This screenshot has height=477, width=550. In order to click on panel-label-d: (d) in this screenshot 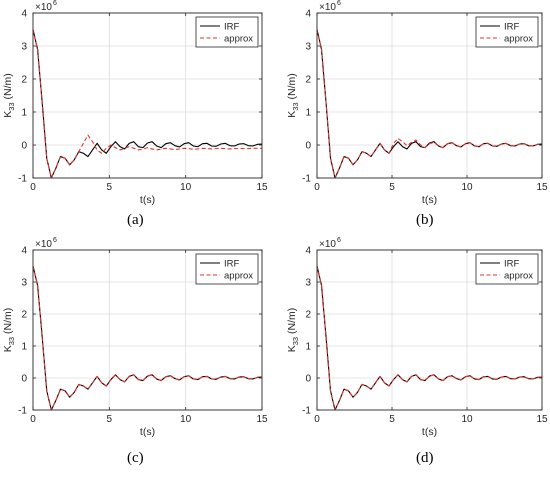, I will do `click(425, 458)`.